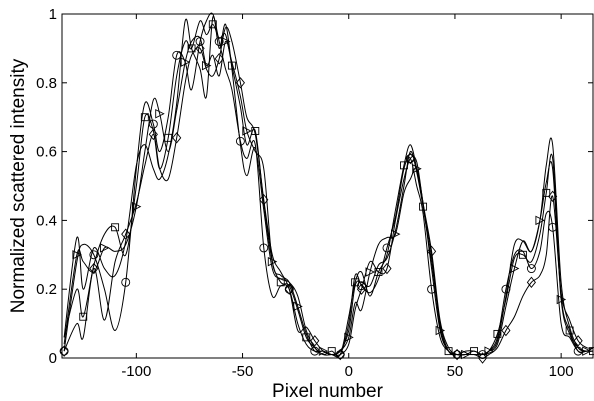 This screenshot has height=401, width=594. Describe the element at coordinates (561, 371) in the screenshot. I see `x-tick-label: 100` at that location.